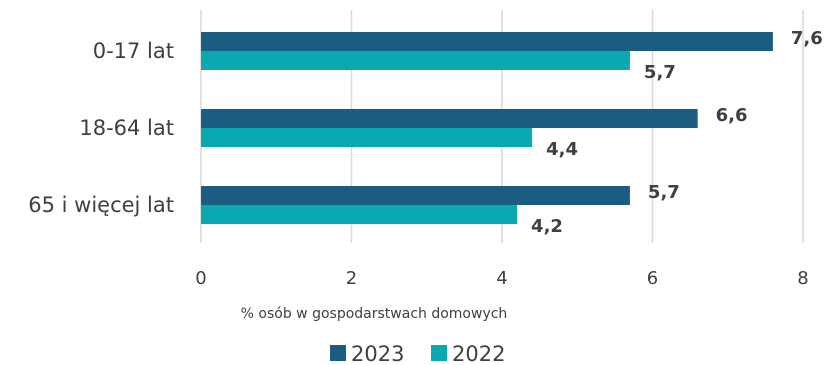  What do you see at coordinates (664, 192) in the screenshot?
I see `value-label-2023-3: 5,7` at bounding box center [664, 192].